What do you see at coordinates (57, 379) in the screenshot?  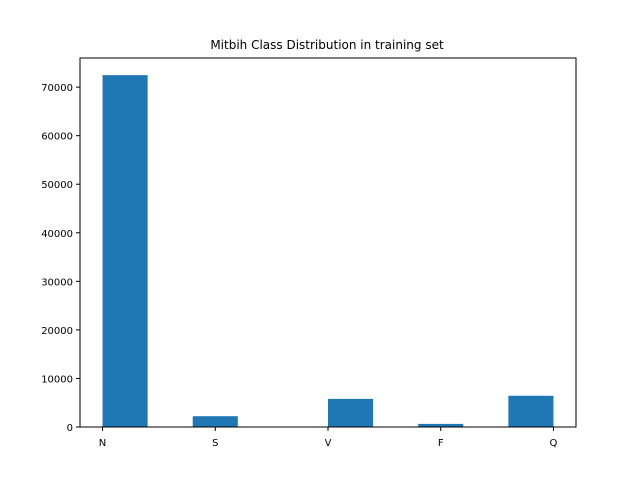 I see `y-tick-label-1: 10000` at bounding box center [57, 379].